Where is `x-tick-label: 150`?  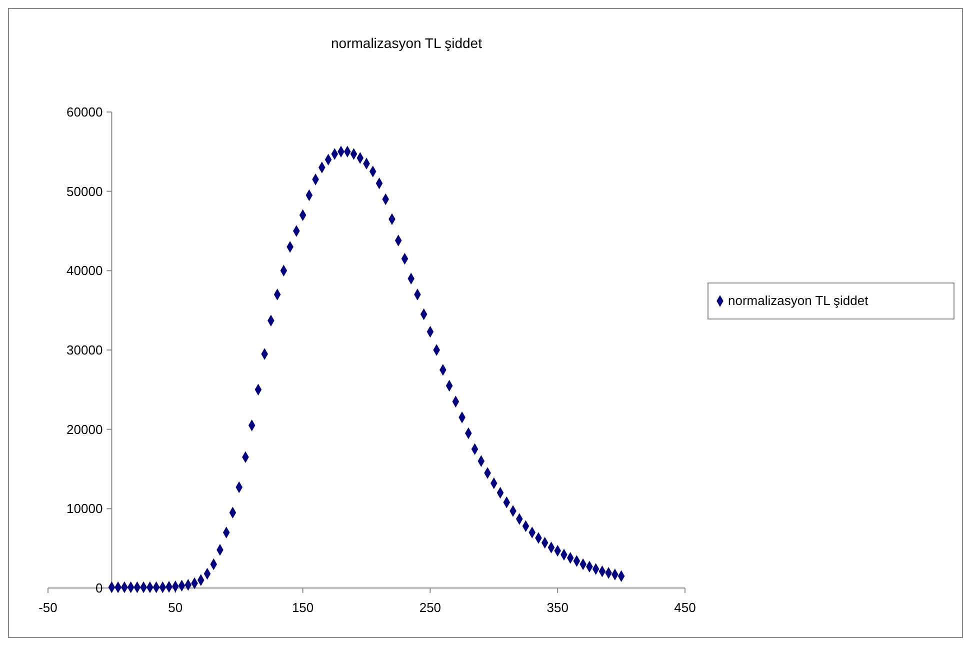
x-tick-label: 150 is located at coordinates (303, 607).